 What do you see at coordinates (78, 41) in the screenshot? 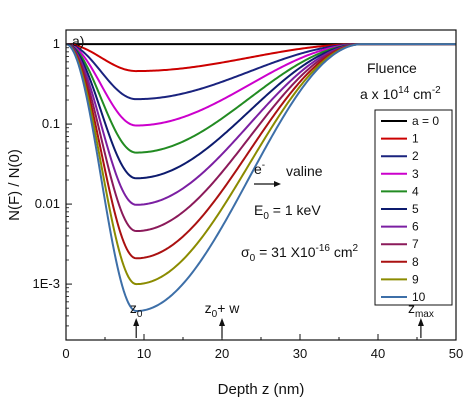
I see `panel-label: a)` at bounding box center [78, 41].